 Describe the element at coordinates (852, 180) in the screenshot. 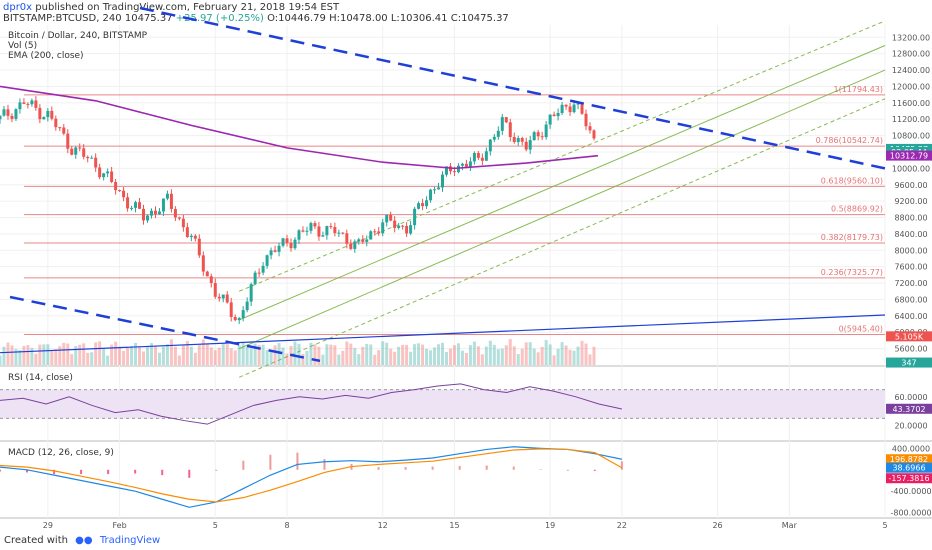

I see `fib-level-label: 0.618(9560.10)` at that location.